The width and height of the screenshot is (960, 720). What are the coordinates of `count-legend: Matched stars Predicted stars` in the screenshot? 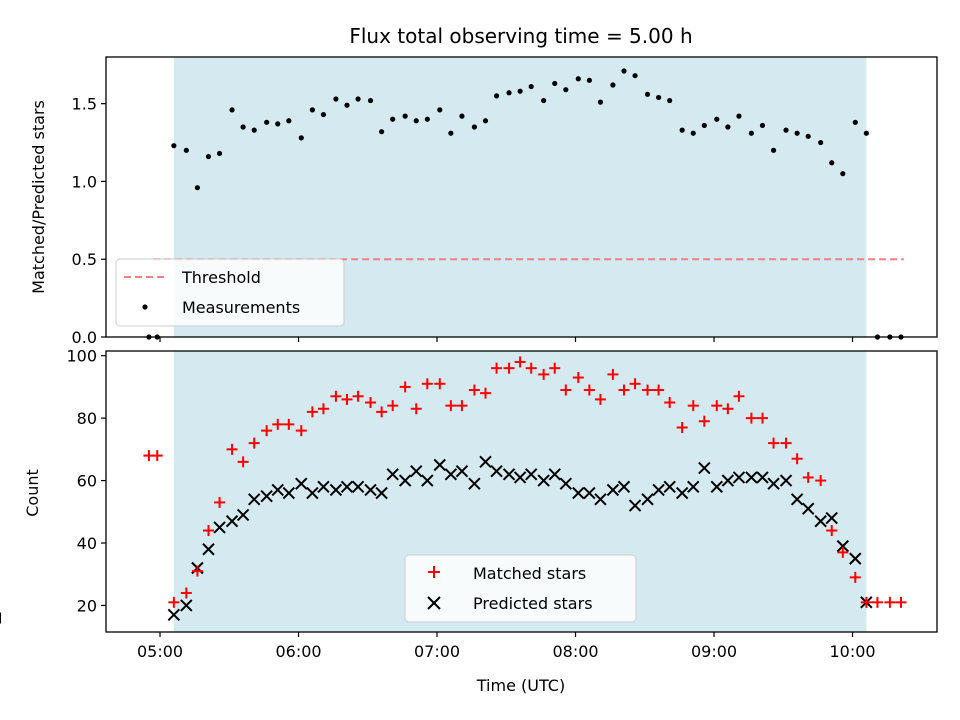 It's located at (520, 588).